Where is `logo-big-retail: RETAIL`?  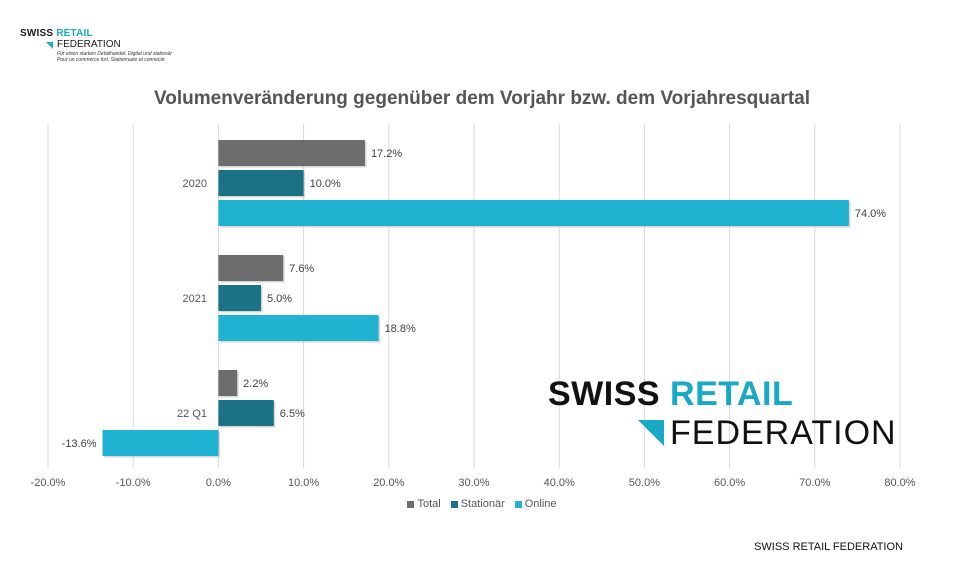
logo-big-retail: RETAIL is located at coordinates (732, 394).